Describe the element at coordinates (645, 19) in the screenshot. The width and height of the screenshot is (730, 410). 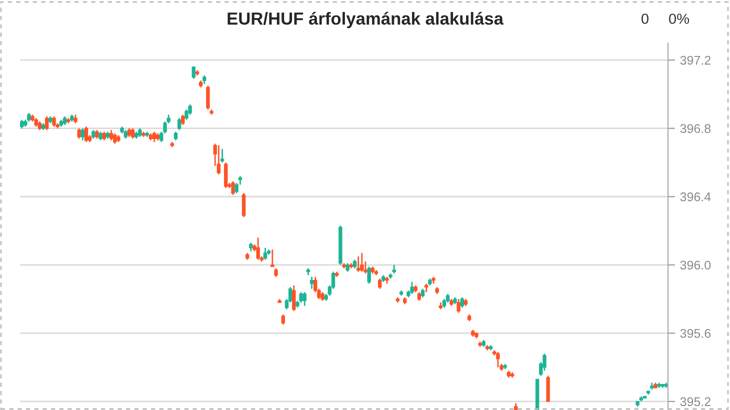
I see `text: 0` at that location.